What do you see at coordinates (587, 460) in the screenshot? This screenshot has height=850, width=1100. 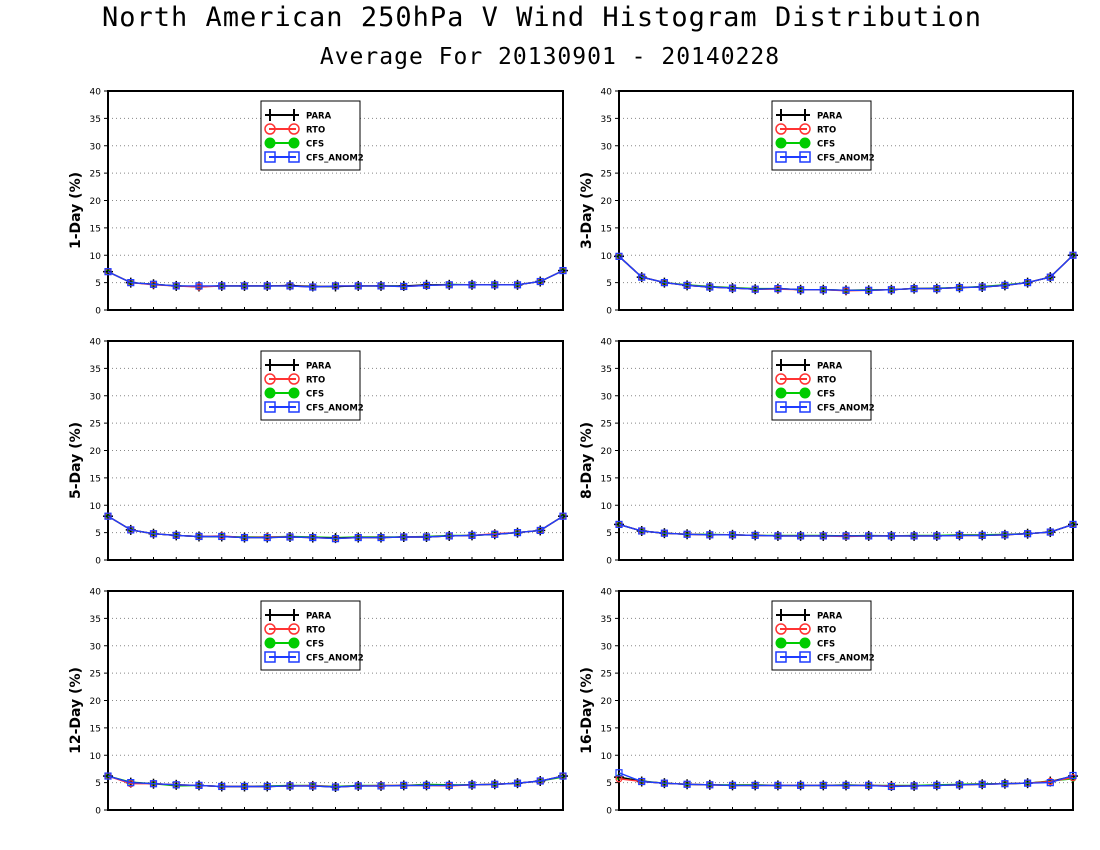 I see `y-axis-label: 8-Day (%)` at bounding box center [587, 460].